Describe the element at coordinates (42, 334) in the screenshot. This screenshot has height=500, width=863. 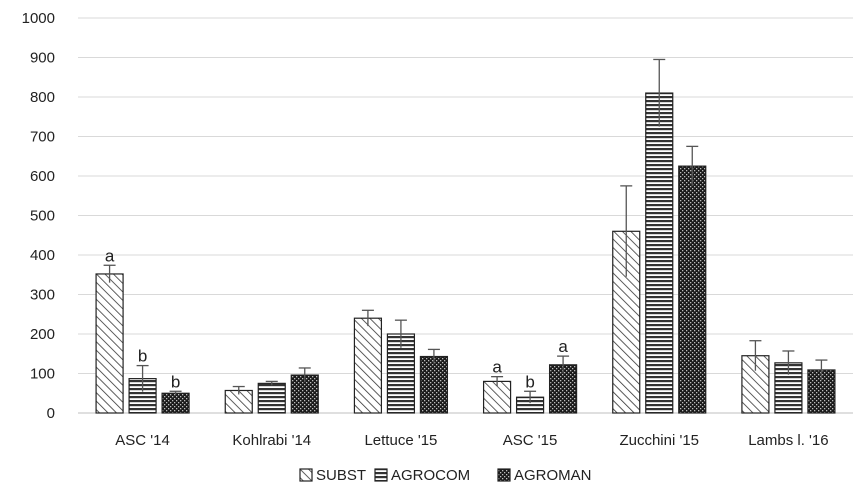
I see `y-tick-label: 200` at that location.